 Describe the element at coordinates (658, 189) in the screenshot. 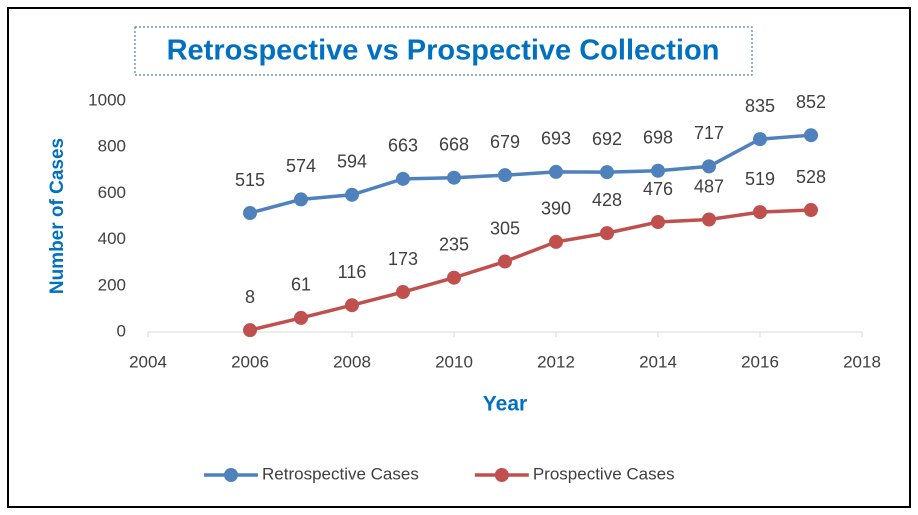

I see `data-label: 476` at that location.